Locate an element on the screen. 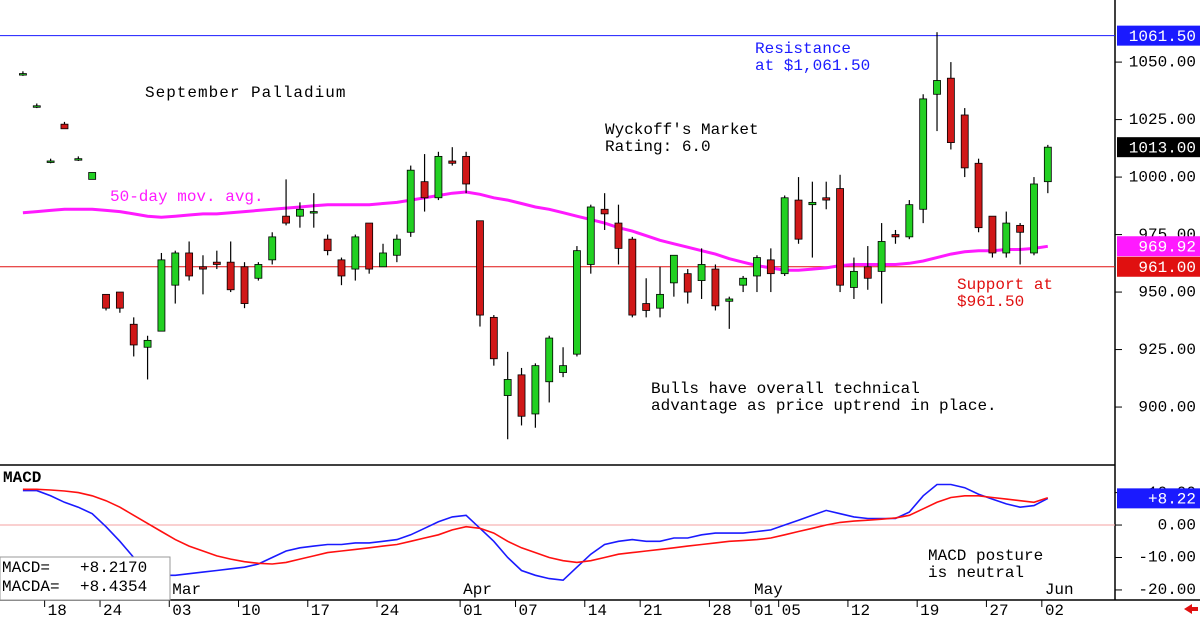  x-tick-label: 14 is located at coordinates (597, 611).